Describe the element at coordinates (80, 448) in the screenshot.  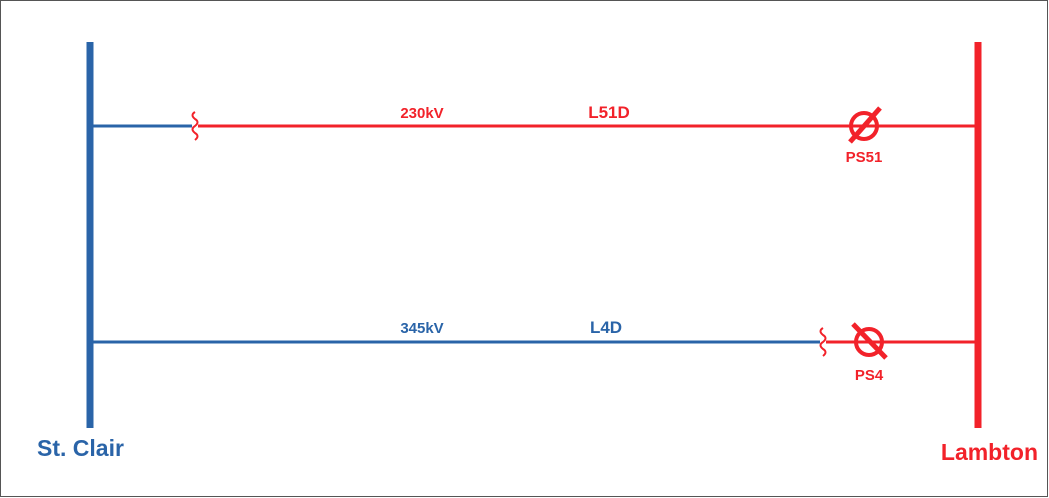
I see `bus-label: St. Clair` at that location.